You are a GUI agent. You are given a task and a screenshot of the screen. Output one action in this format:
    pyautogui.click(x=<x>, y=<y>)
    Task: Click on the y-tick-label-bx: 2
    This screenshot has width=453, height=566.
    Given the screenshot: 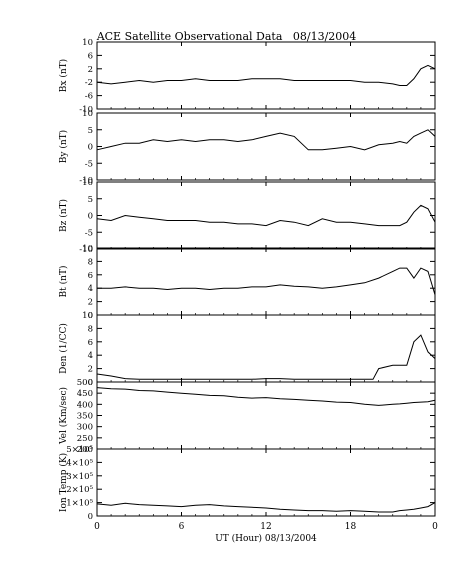 What is the action you would take?
    pyautogui.click(x=90, y=70)
    